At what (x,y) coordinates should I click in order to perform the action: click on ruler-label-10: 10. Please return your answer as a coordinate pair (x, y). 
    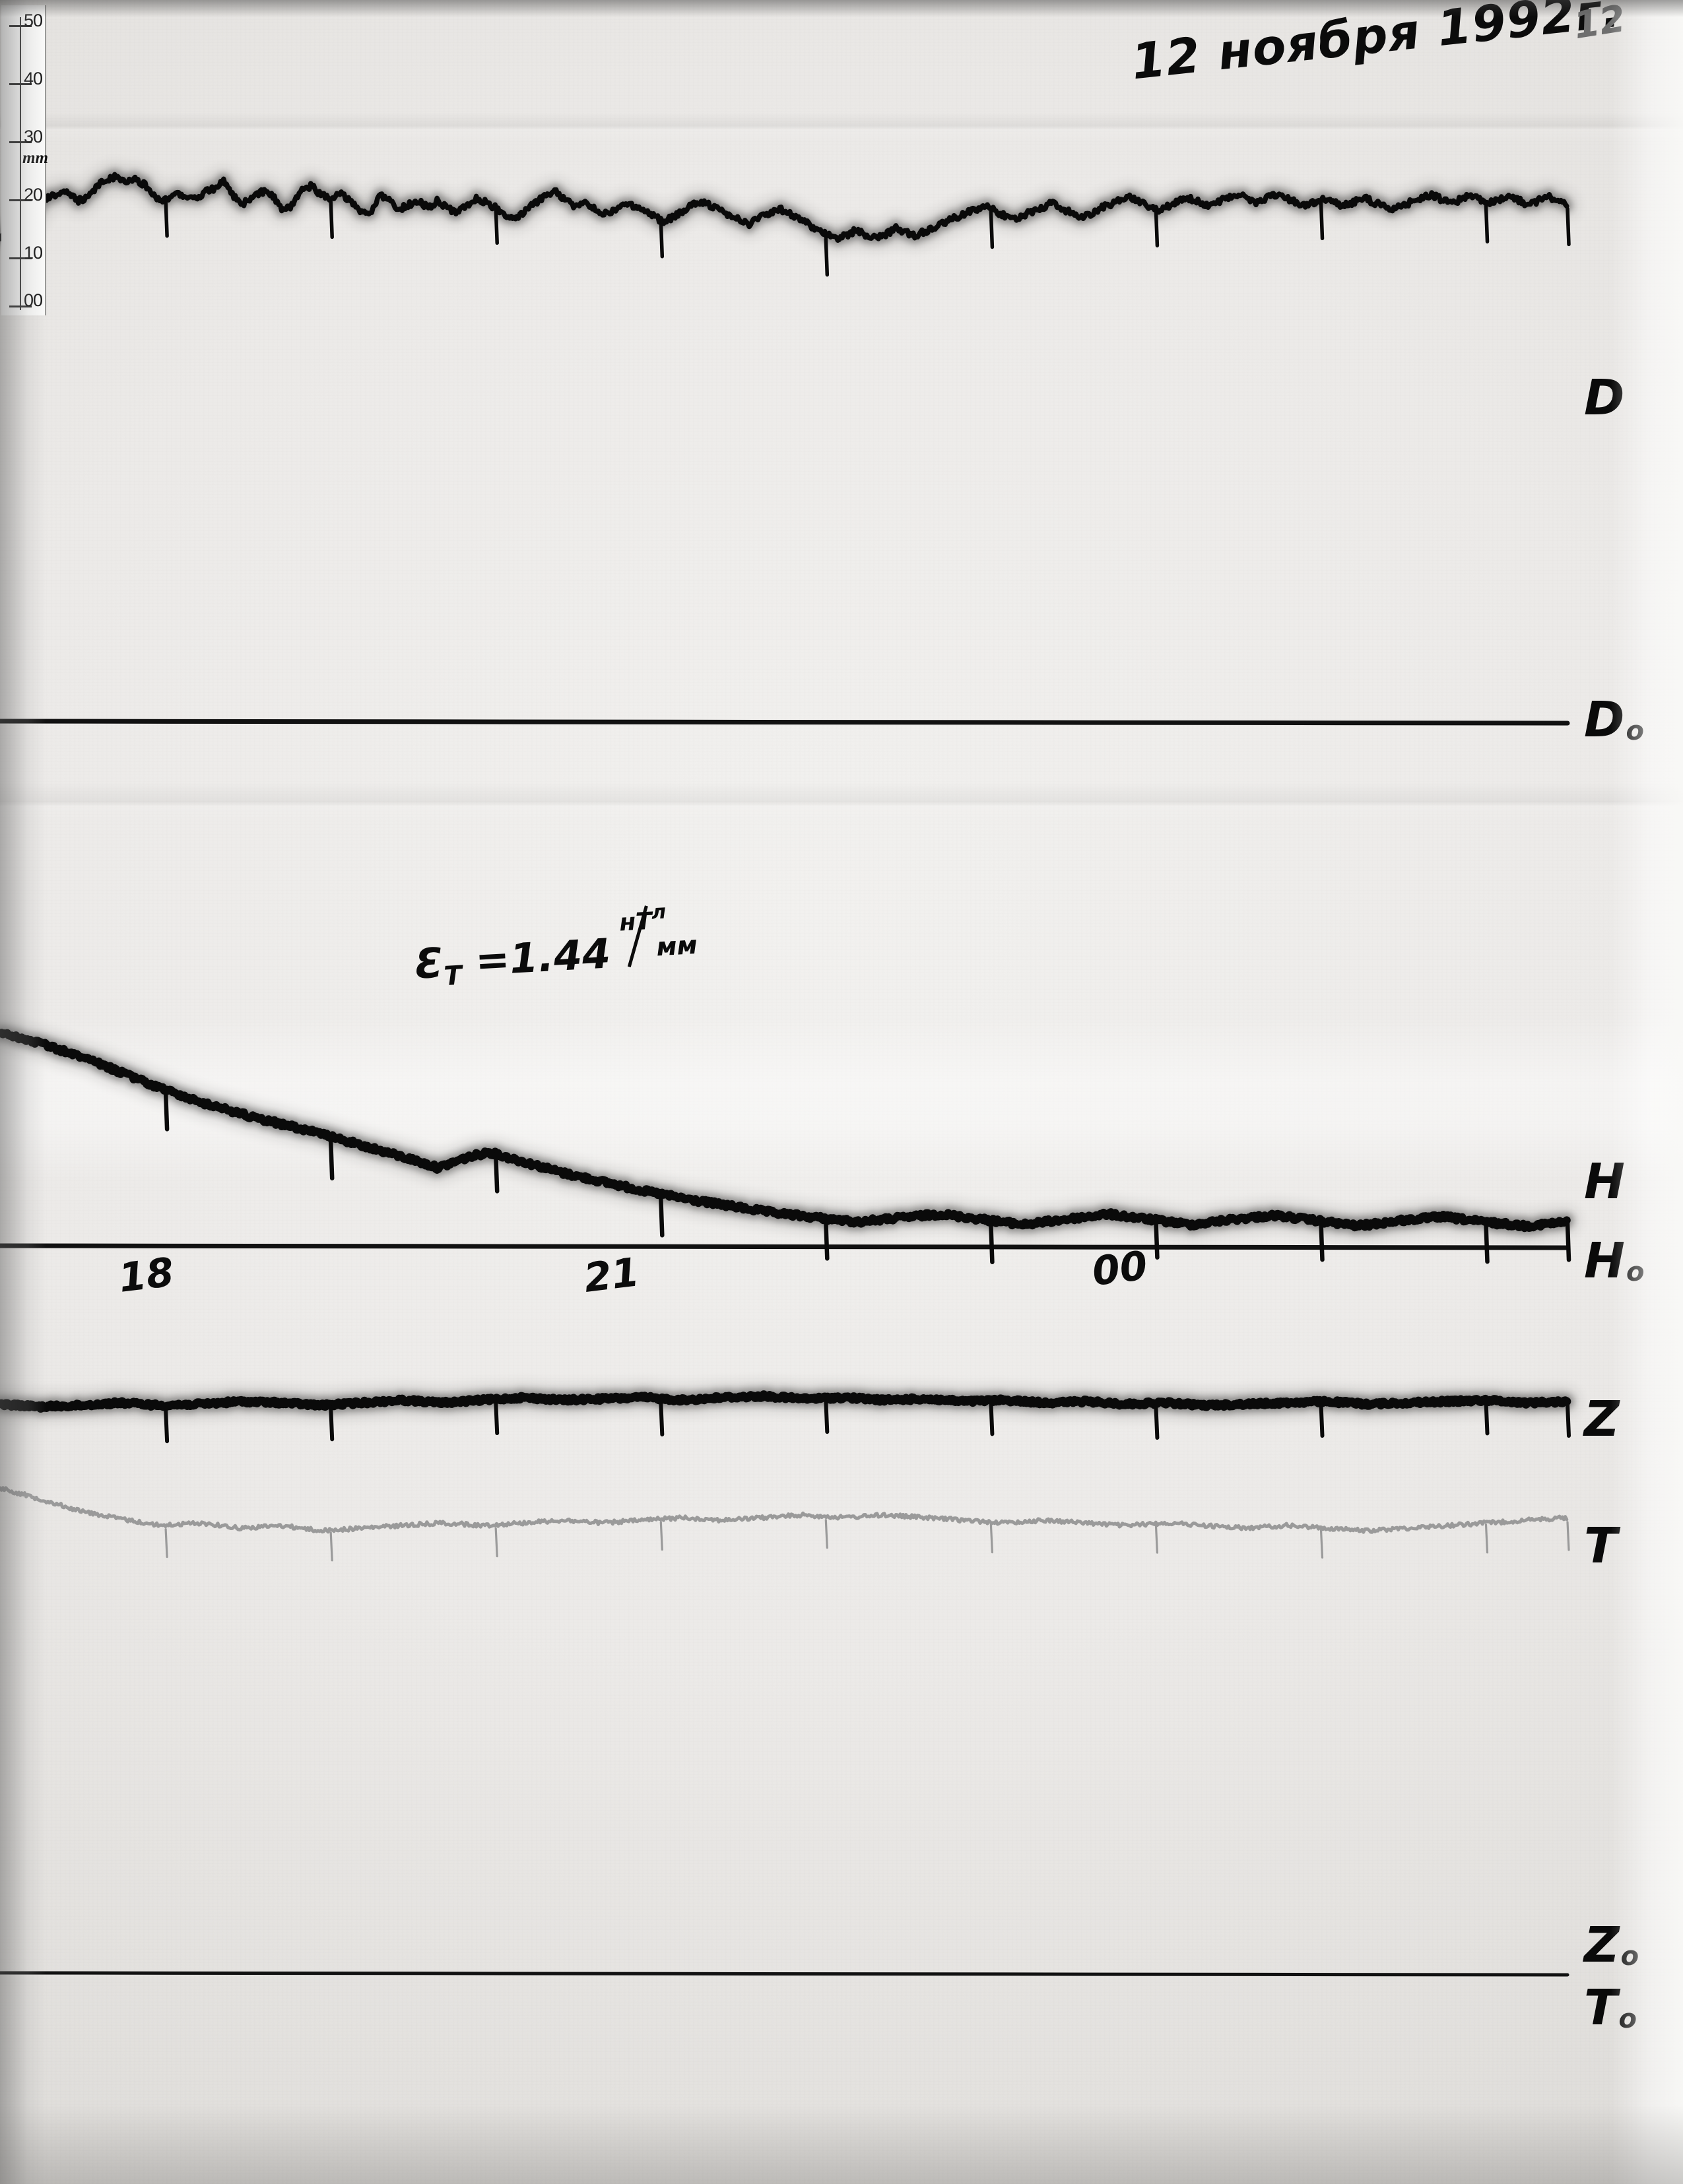
    Looking at the image, I should click on (33, 253).